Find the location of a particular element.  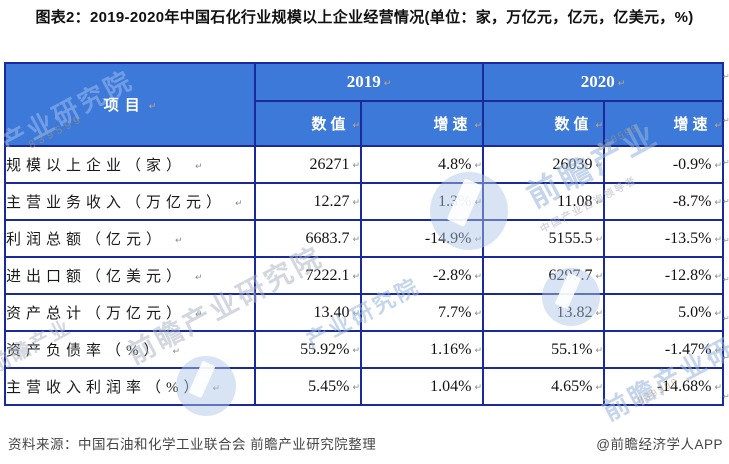

cell-value: 1.04% ↵ is located at coordinates (422, 386).